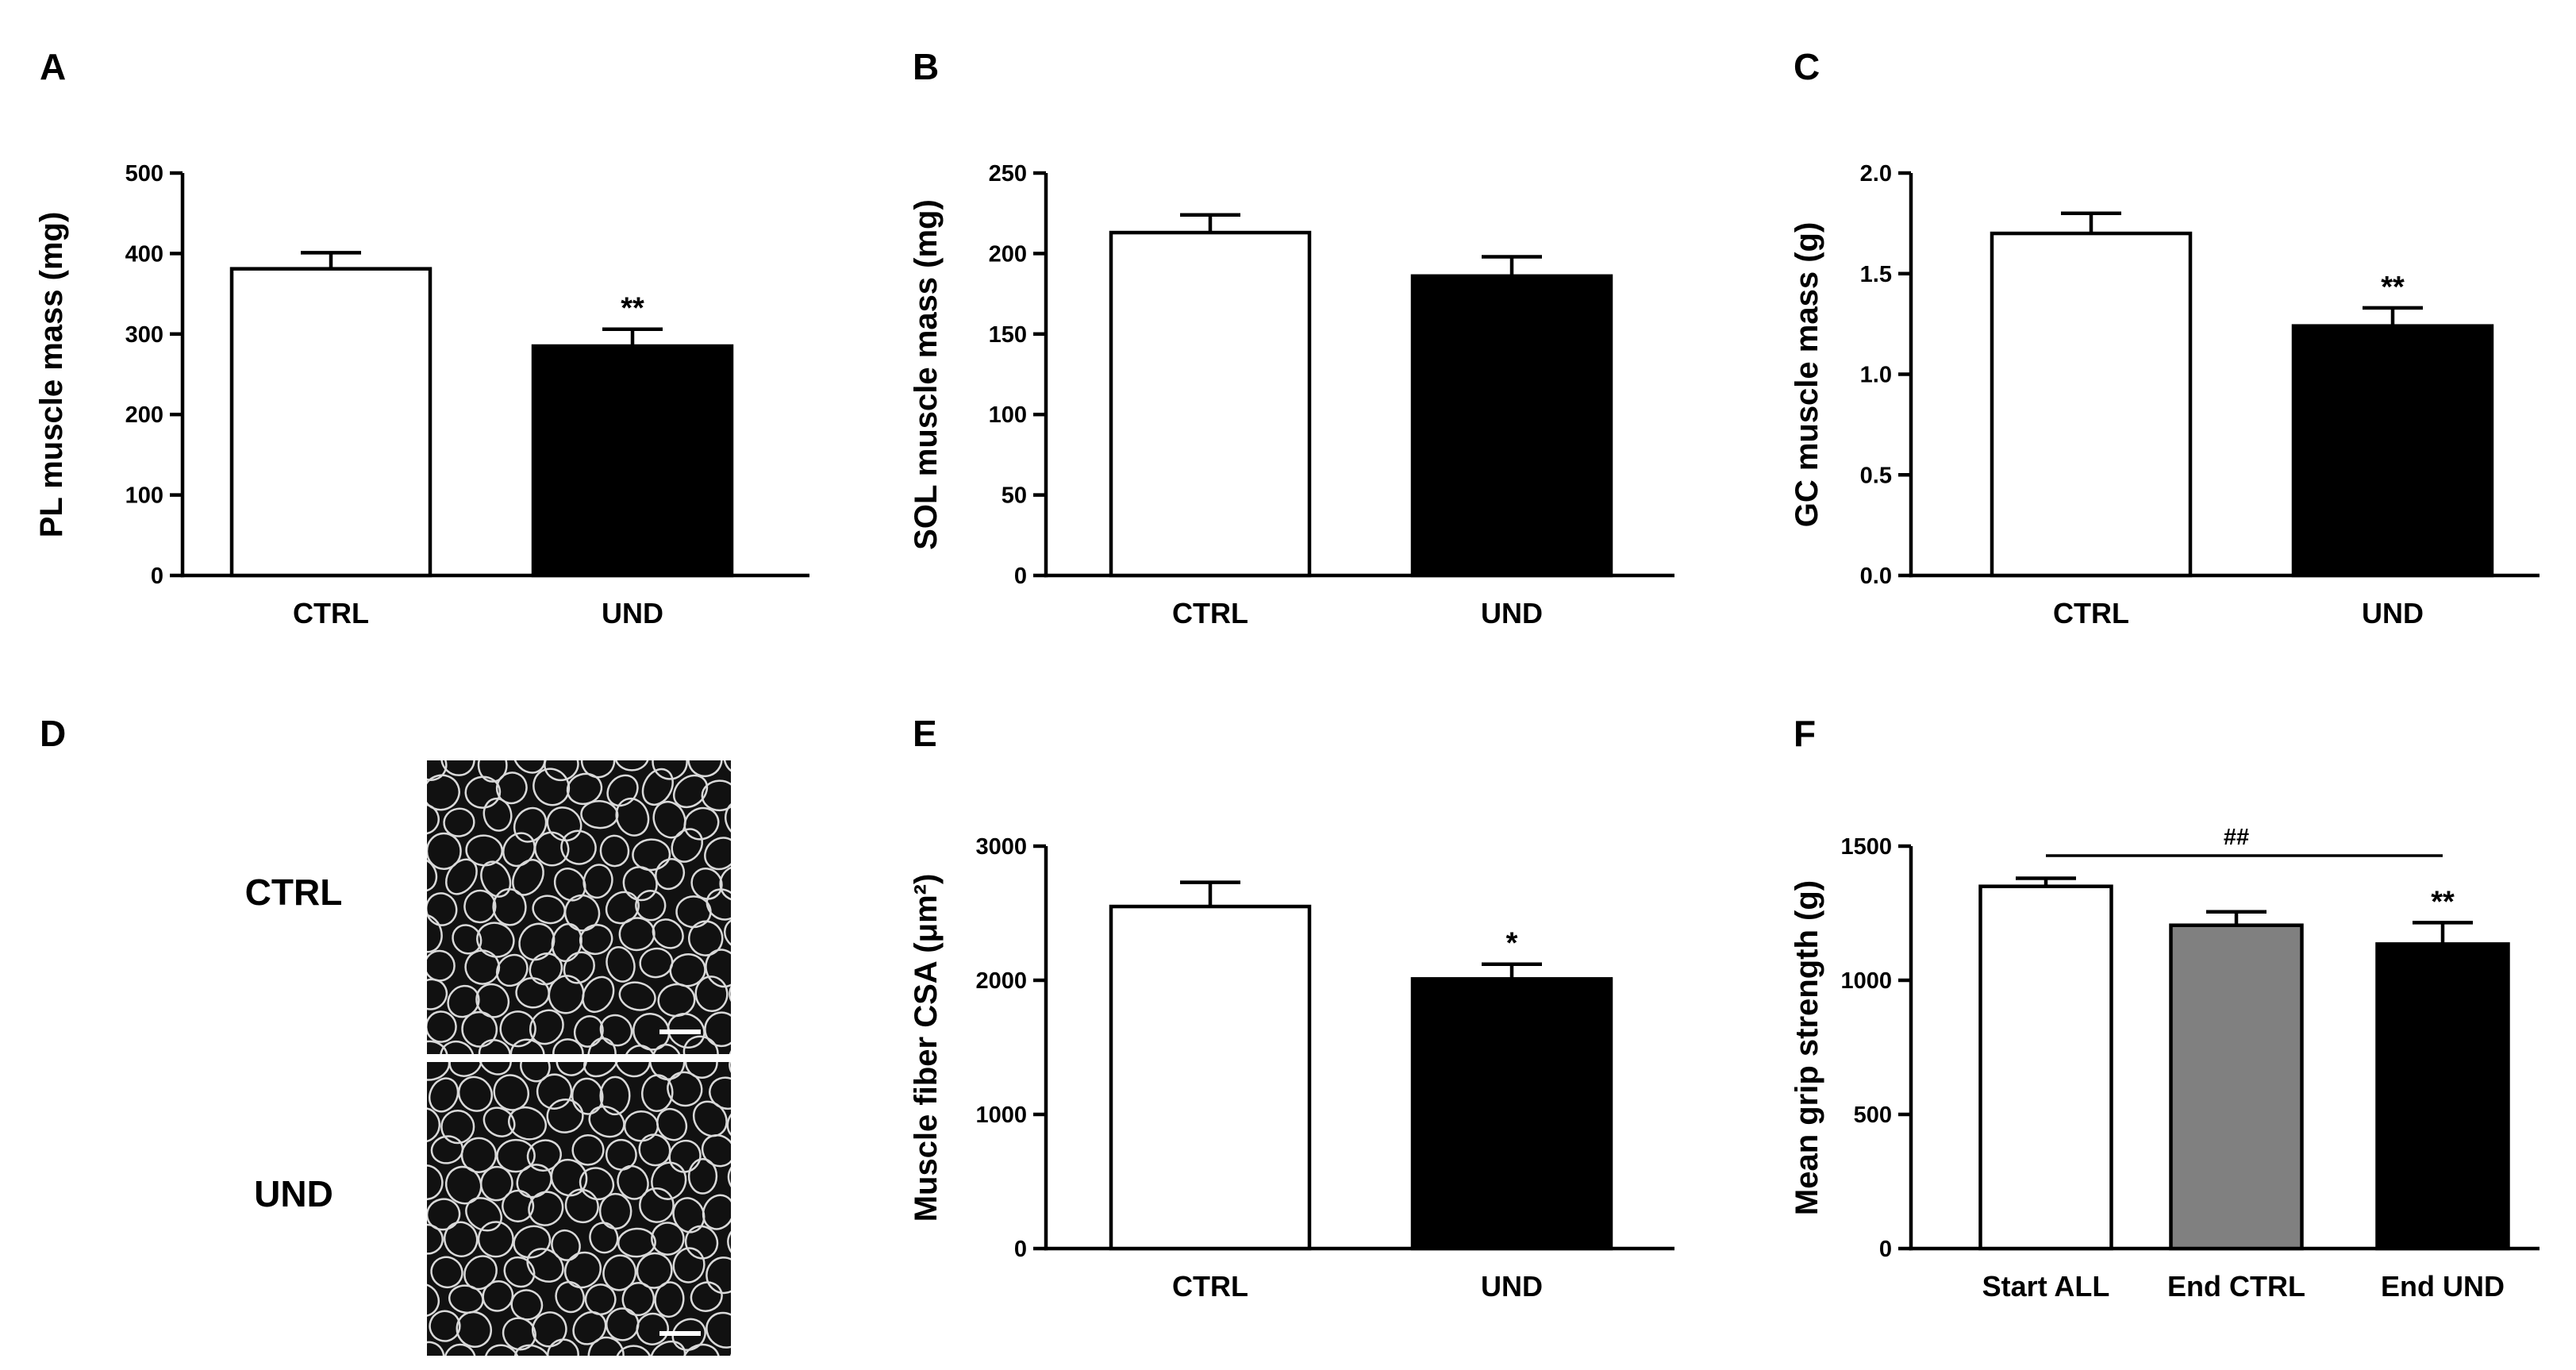 The height and width of the screenshot is (1370, 2576). Describe the element at coordinates (1001, 1115) in the screenshot. I see `y-tick-label: 1000` at that location.